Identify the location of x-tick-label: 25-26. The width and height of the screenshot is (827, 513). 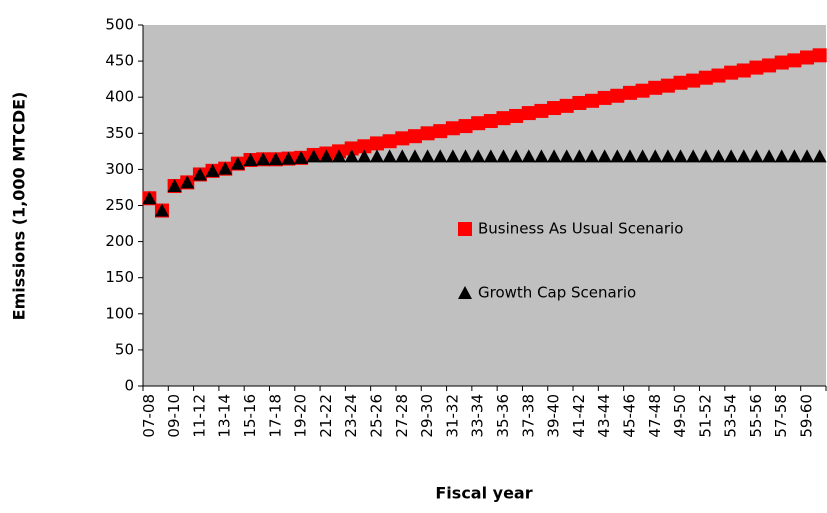
(376, 416).